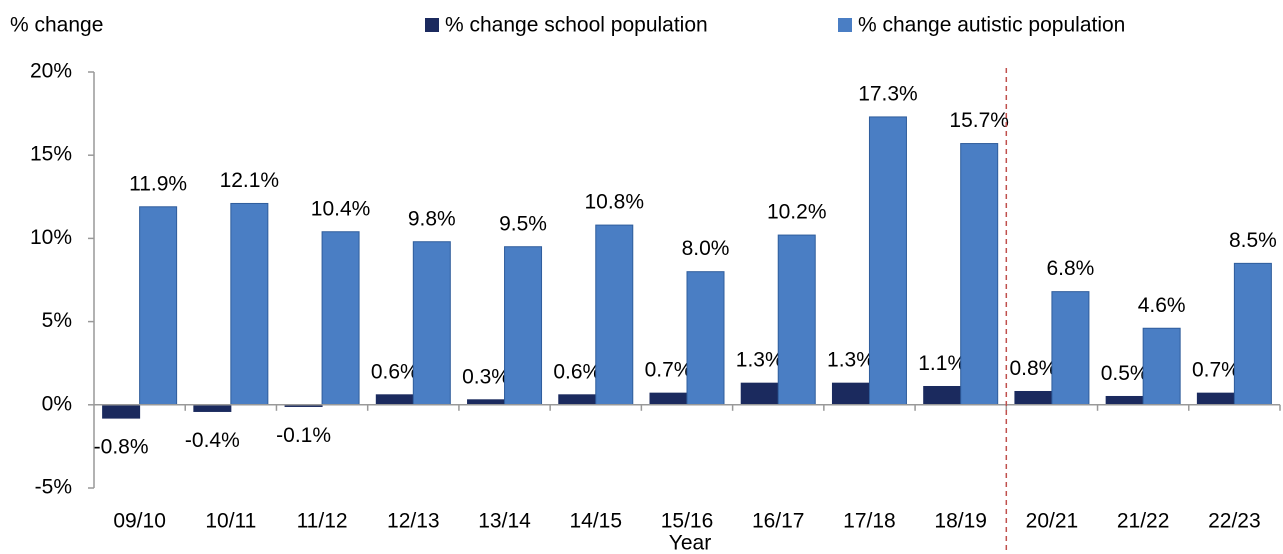 The width and height of the screenshot is (1283, 554). I want to click on x-tick-label: 15/16, so click(687, 521).